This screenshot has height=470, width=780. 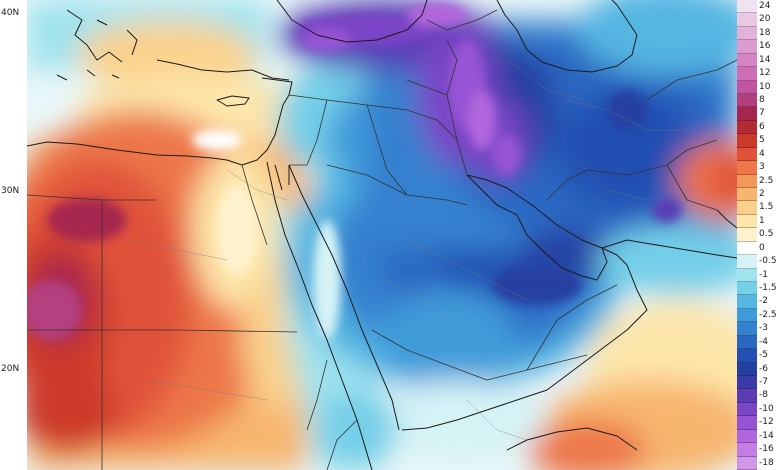 I want to click on legend-label: -2, so click(x=763, y=301).